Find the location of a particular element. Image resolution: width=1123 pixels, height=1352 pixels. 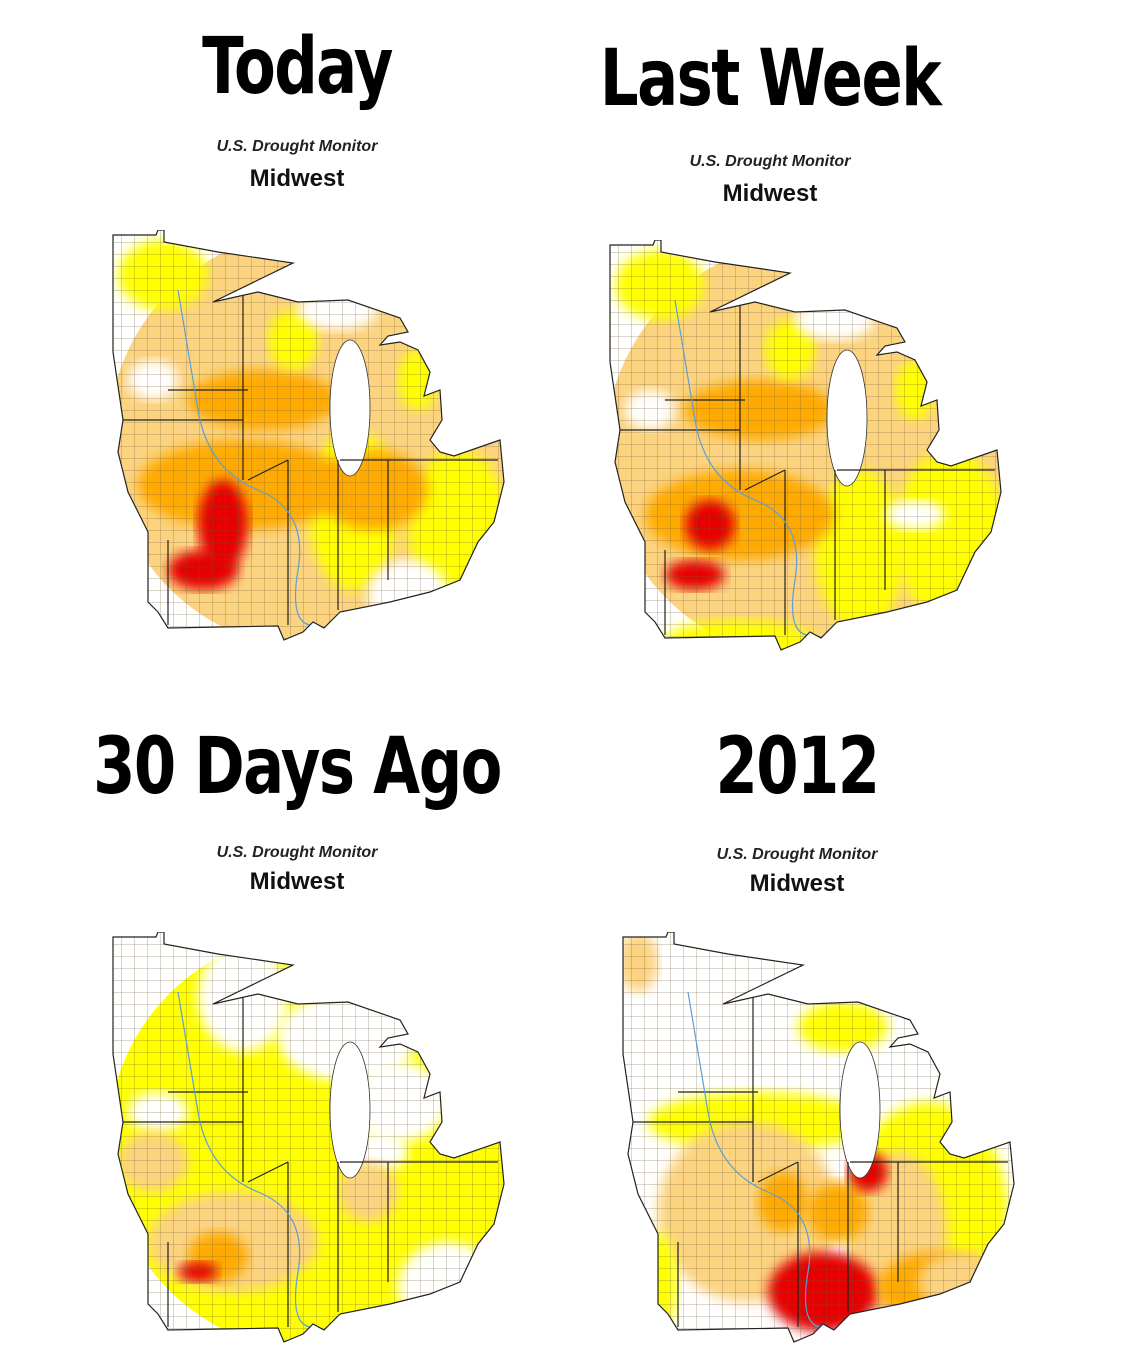

panel-title: 2012 is located at coordinates (797, 767).